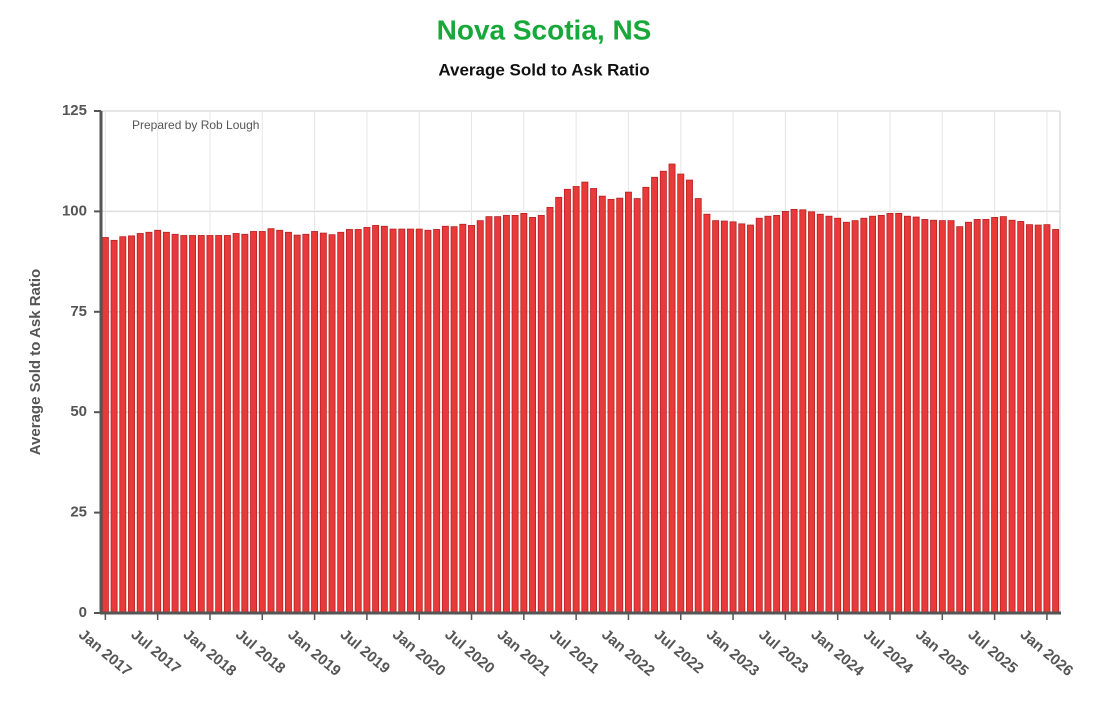  I want to click on x-tick-label: Jul 2025, so click(992, 651).